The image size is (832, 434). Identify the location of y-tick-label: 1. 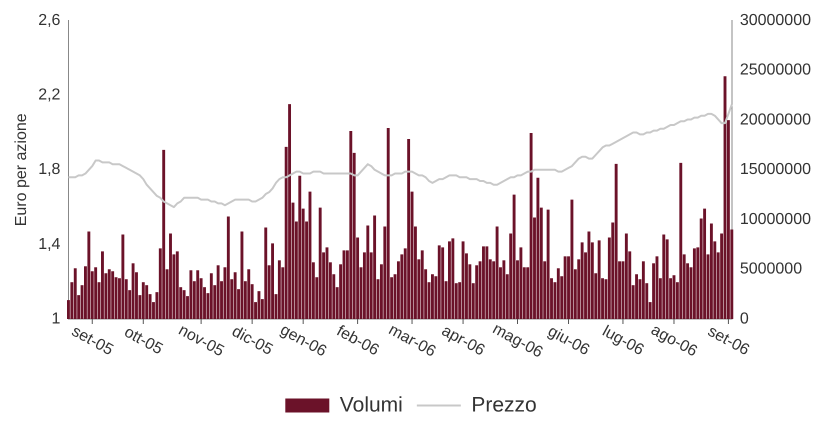
(56, 319).